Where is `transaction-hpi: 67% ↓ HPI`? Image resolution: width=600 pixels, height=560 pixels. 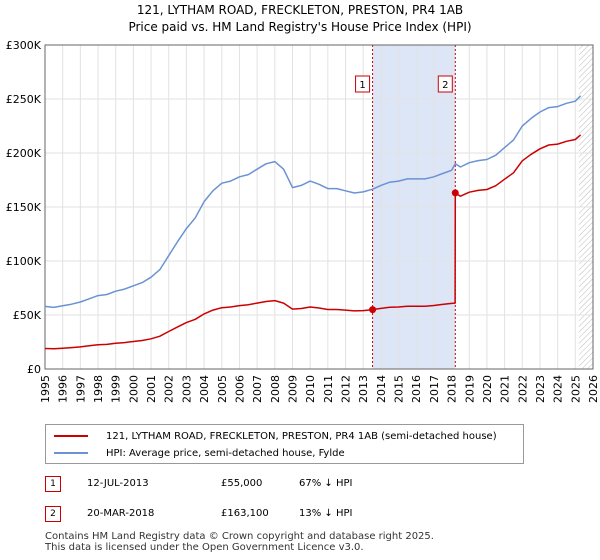 transaction-hpi: 67% ↓ HPI is located at coordinates (326, 483).